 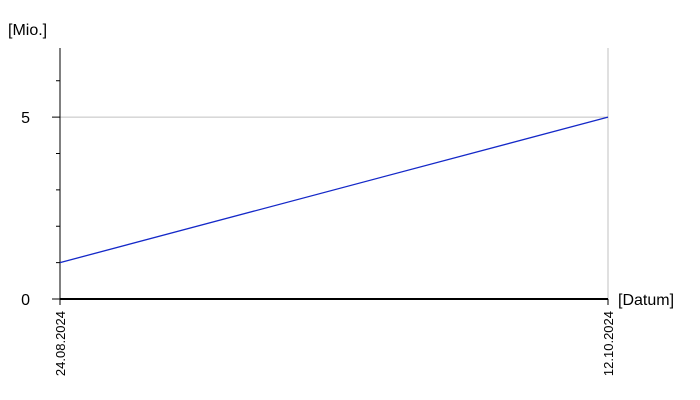 I want to click on x-tick-label-start: 24.08.2024, so click(x=60, y=343).